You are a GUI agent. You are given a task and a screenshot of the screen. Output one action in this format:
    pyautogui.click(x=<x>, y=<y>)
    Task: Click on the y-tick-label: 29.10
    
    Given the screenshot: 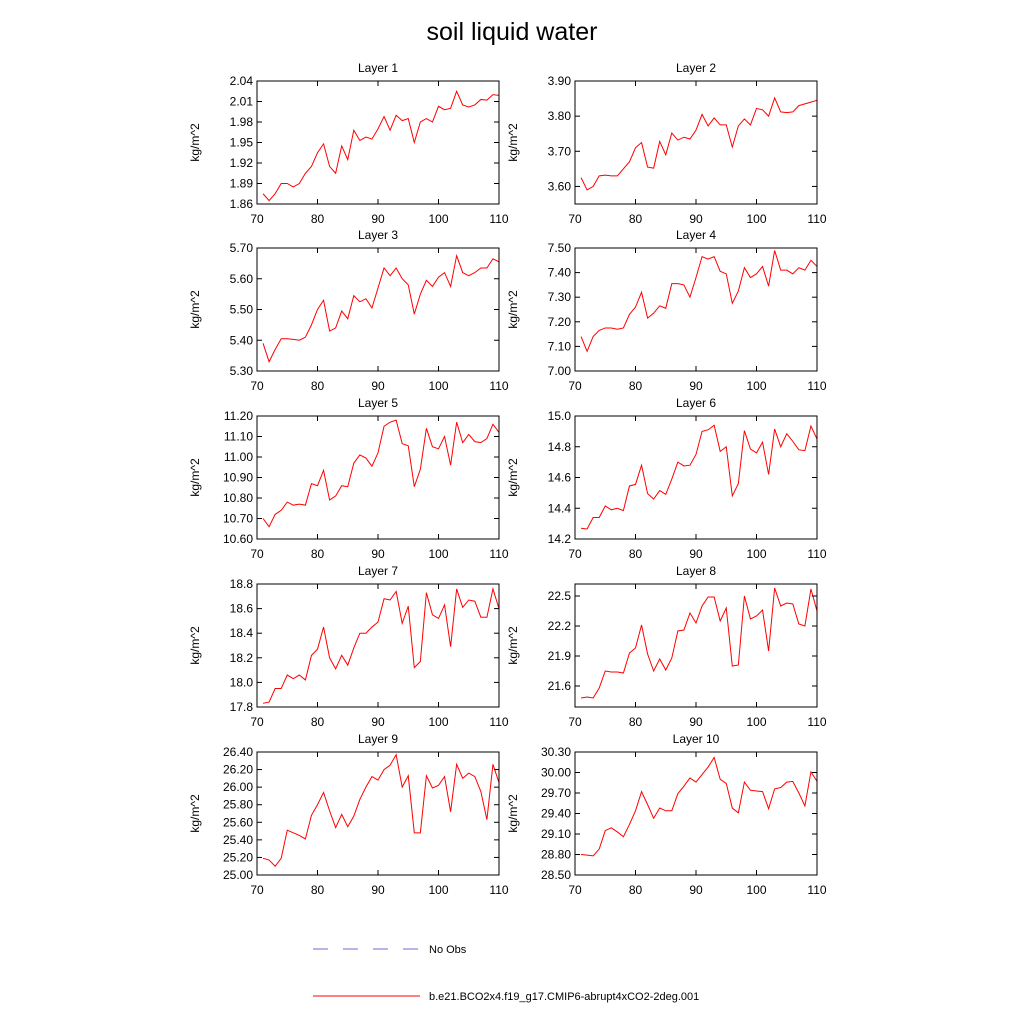 What is the action you would take?
    pyautogui.click(x=556, y=834)
    